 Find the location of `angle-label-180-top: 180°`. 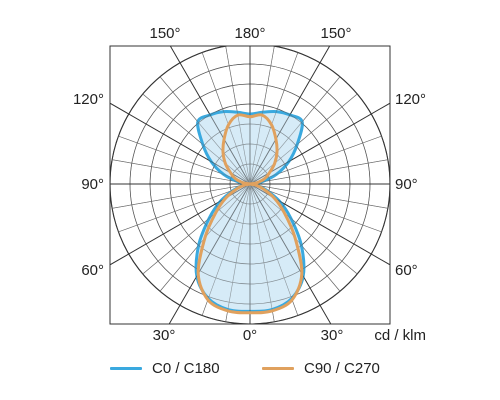

angle-label-180-top: 180° is located at coordinates (249, 33).